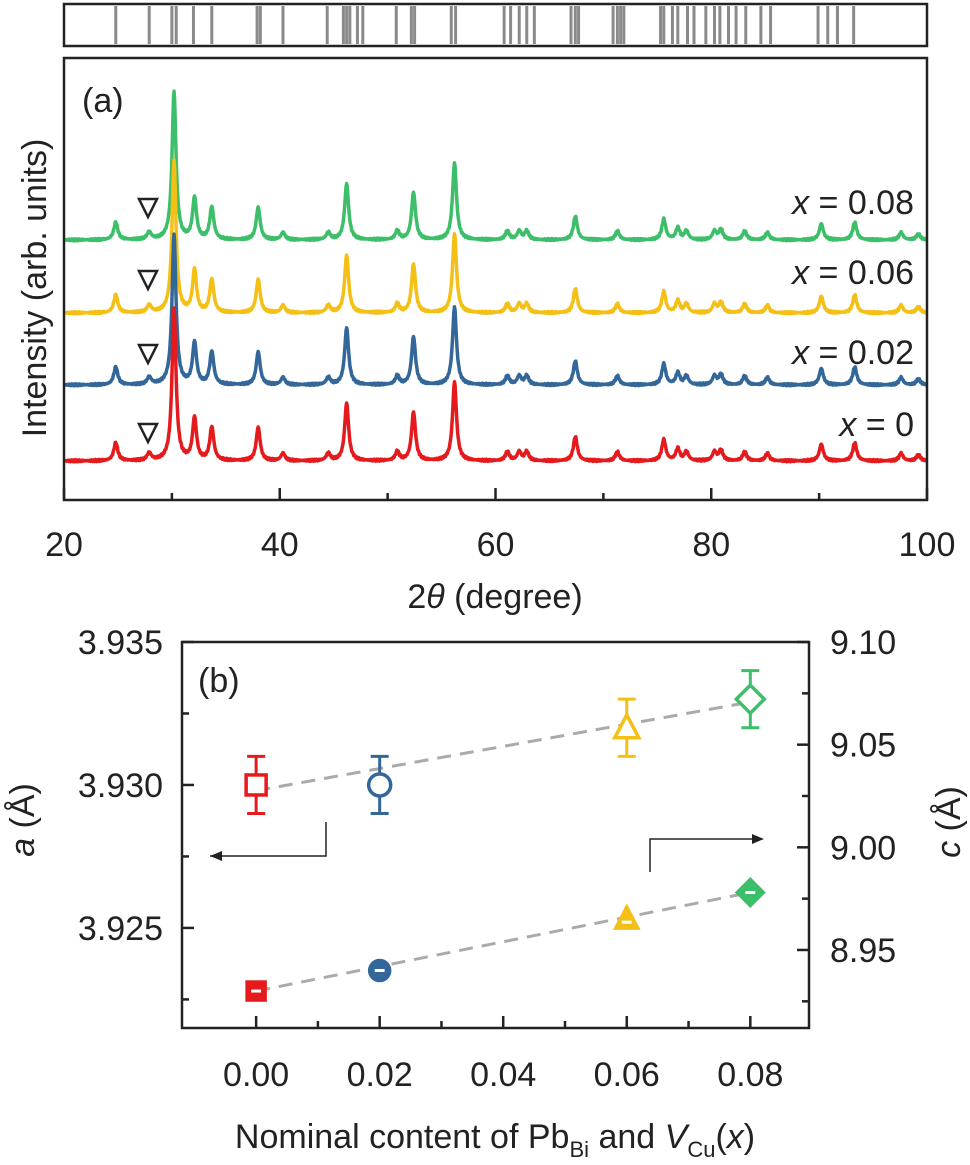 Image resolution: width=970 pixels, height=1165 pixels. What do you see at coordinates (852, 203) in the screenshot?
I see `curve-label-x008: x = 0.08` at bounding box center [852, 203].